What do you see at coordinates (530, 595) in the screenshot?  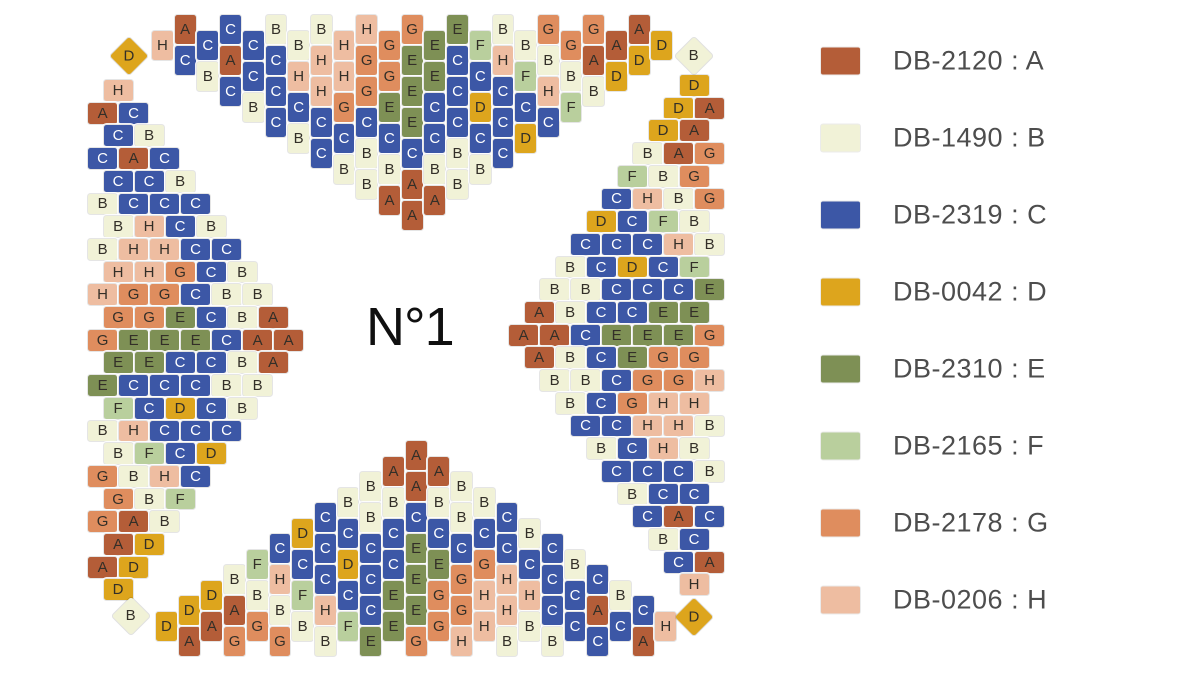 I see `bead-letter: H` at bounding box center [530, 595].